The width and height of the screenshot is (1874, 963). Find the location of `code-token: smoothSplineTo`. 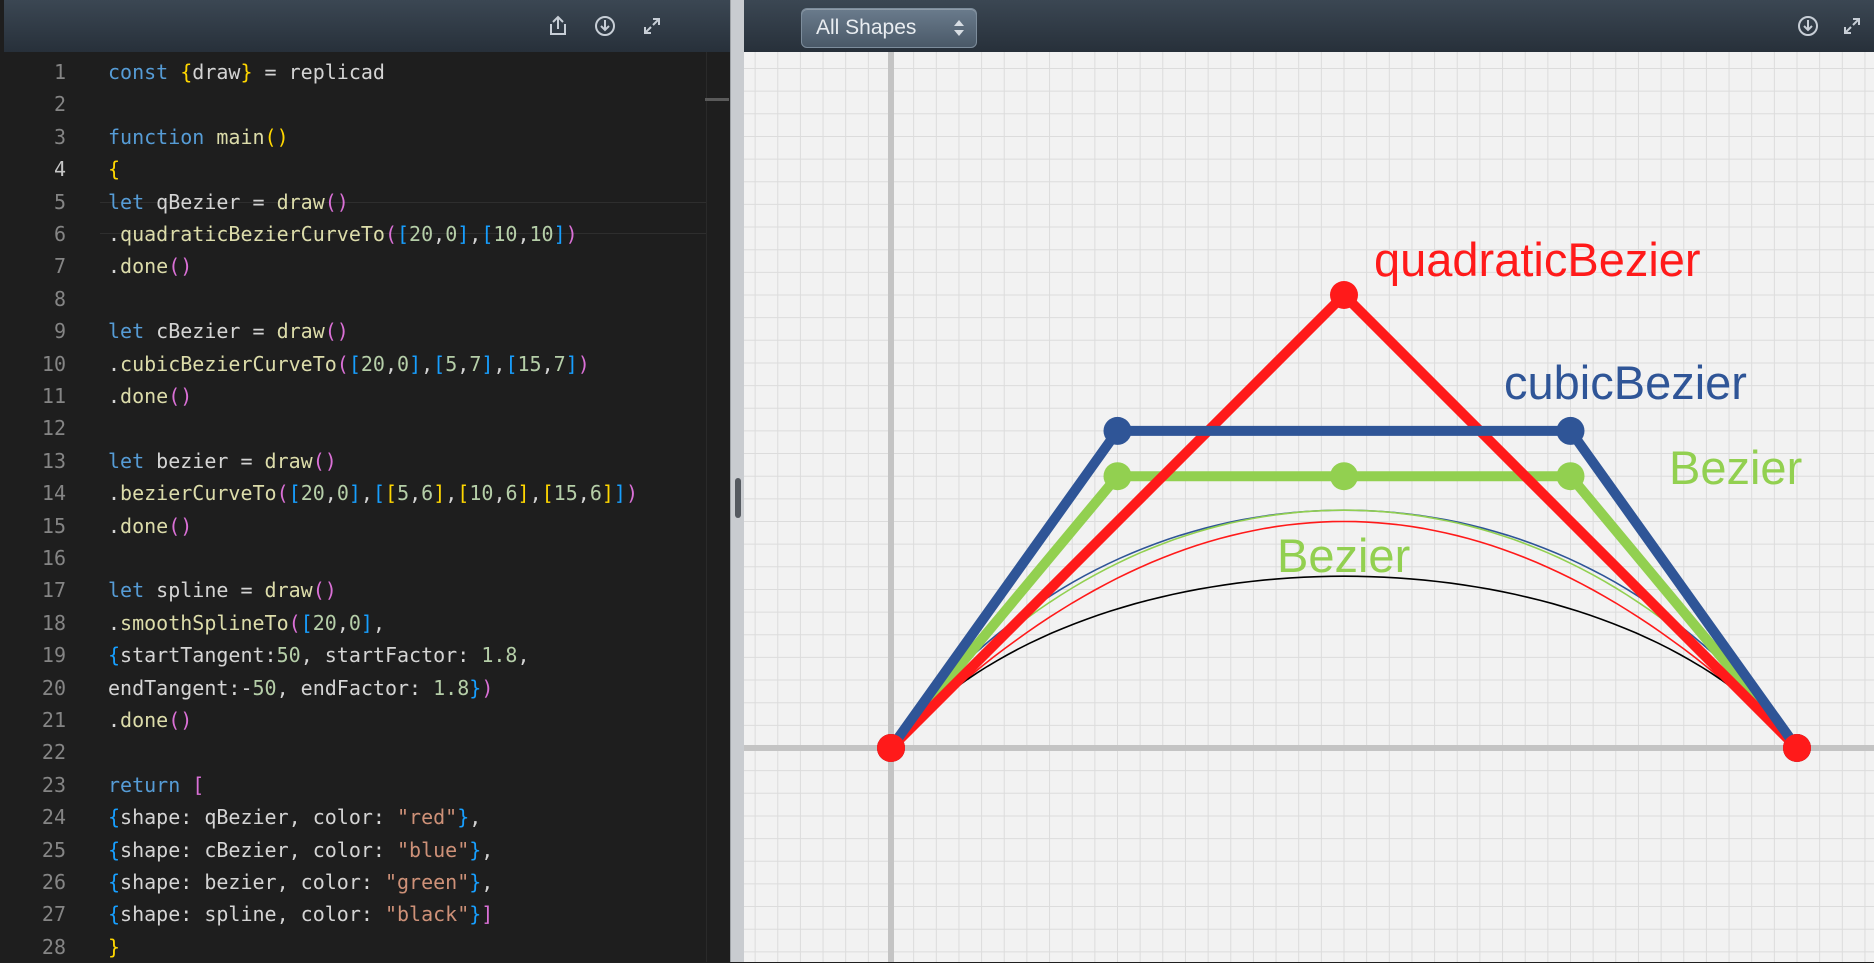

code-token: smoothSplineTo is located at coordinates (204, 622).